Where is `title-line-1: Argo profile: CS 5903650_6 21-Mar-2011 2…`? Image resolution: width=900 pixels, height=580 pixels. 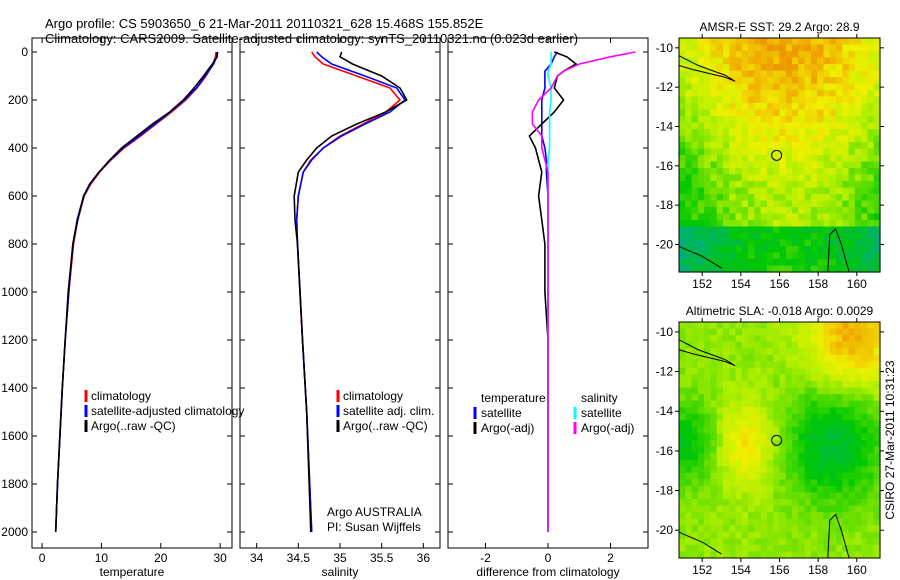 title-line-1: Argo profile: CS 5903650_6 21-Mar-2011 2… is located at coordinates (264, 23).